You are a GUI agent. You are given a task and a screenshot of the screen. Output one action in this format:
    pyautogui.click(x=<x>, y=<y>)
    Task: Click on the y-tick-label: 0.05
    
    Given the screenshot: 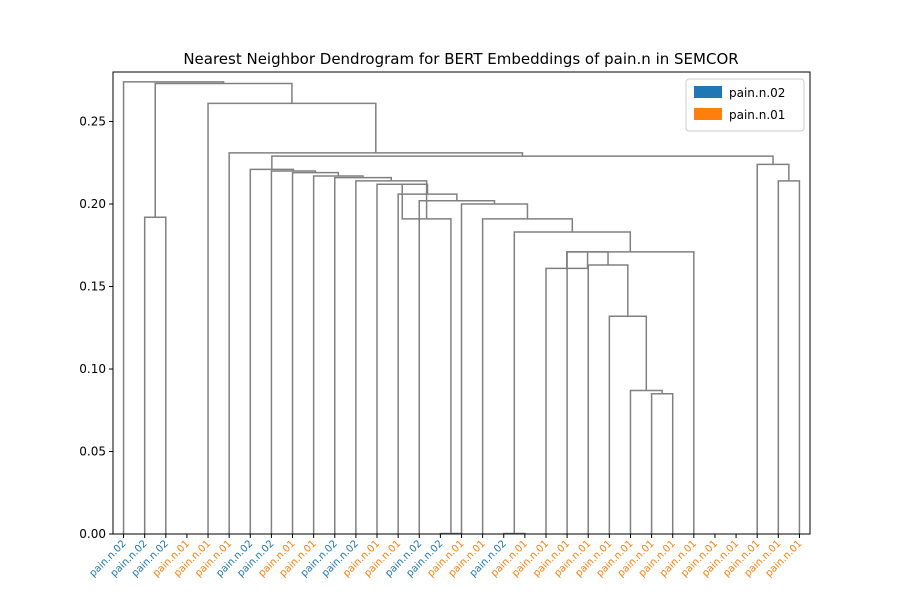 What is the action you would take?
    pyautogui.click(x=92, y=452)
    